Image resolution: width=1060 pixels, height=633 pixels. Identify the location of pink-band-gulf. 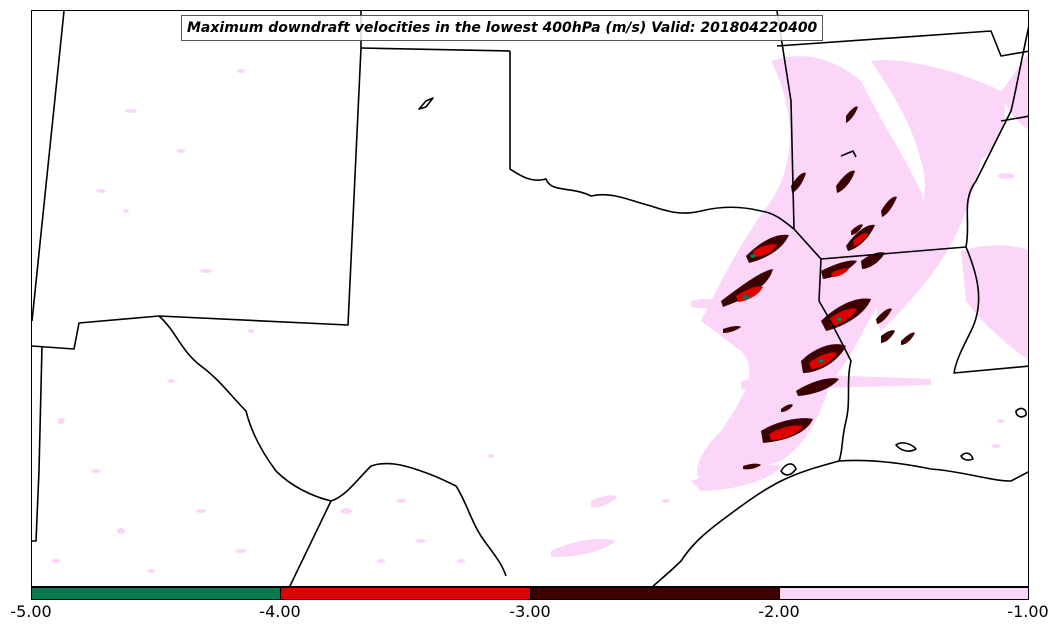
(736, 477).